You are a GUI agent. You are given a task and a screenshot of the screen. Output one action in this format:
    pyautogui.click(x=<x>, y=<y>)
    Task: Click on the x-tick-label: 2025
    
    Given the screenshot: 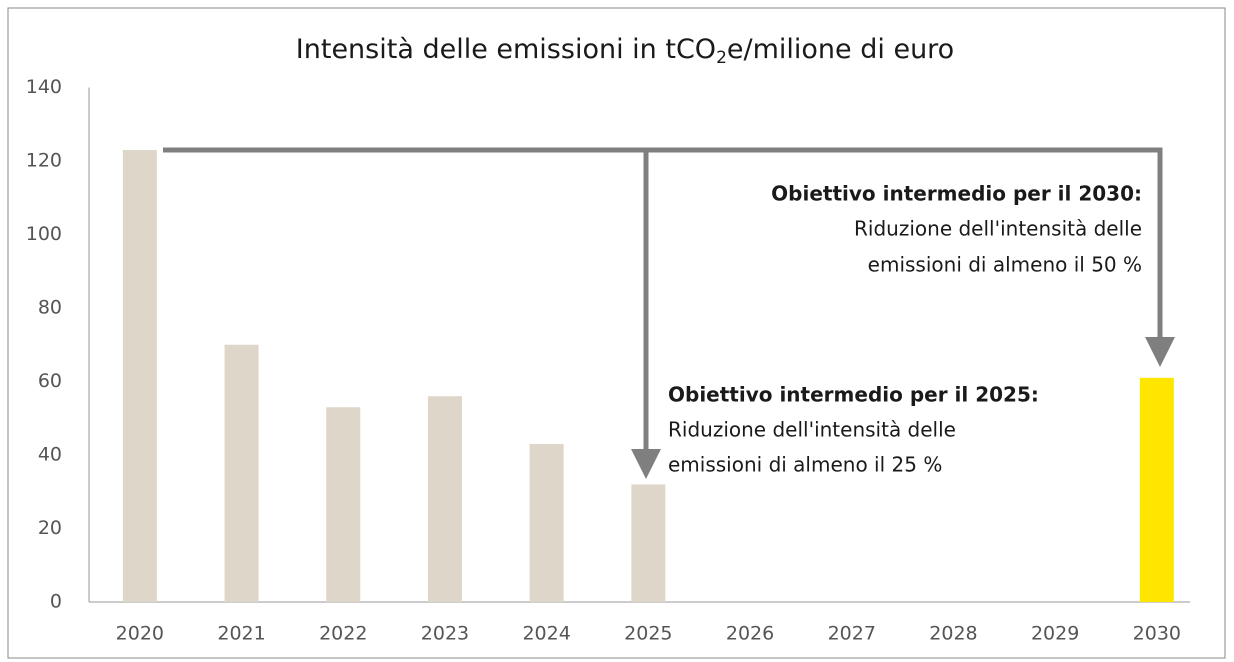 What is the action you would take?
    pyautogui.click(x=648, y=634)
    